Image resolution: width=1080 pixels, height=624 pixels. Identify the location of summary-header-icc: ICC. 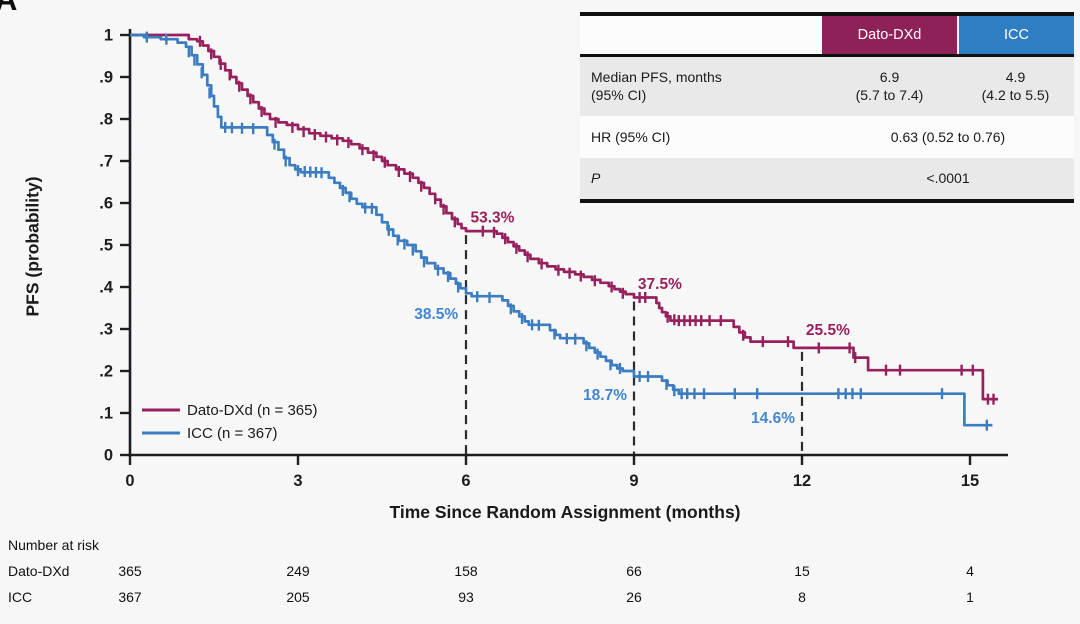
(1015, 35).